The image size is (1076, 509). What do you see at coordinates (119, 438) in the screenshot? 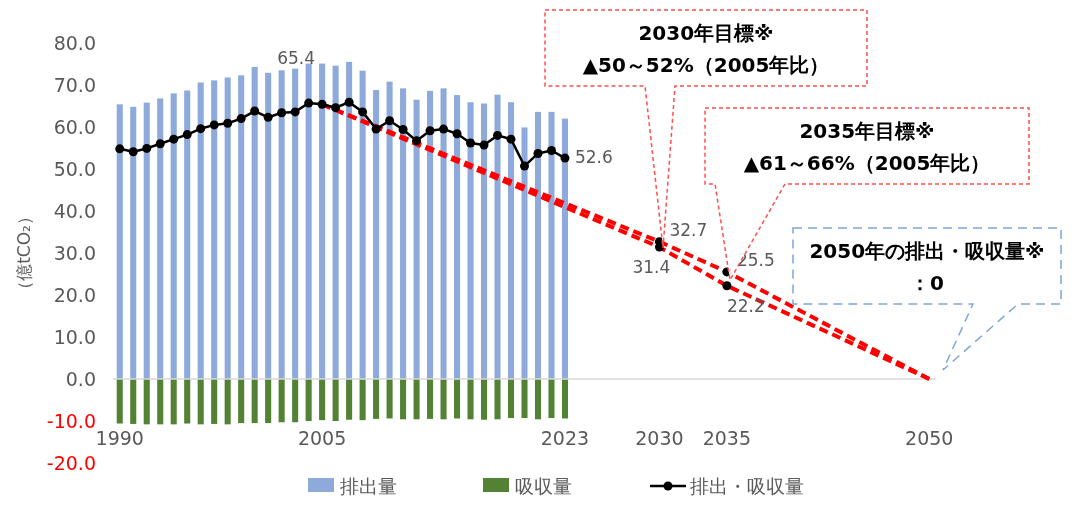
I see `x-tick-label: 1990` at bounding box center [119, 438].